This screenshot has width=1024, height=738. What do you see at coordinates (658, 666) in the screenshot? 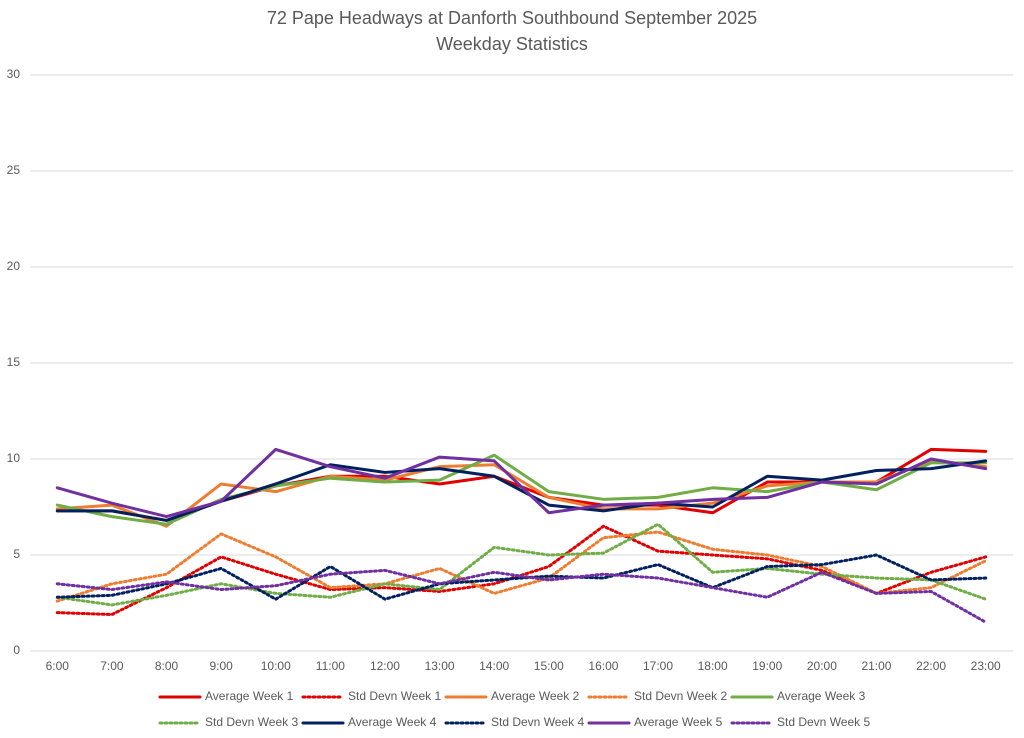
I see `x-tick-label: 17:00` at bounding box center [658, 666].